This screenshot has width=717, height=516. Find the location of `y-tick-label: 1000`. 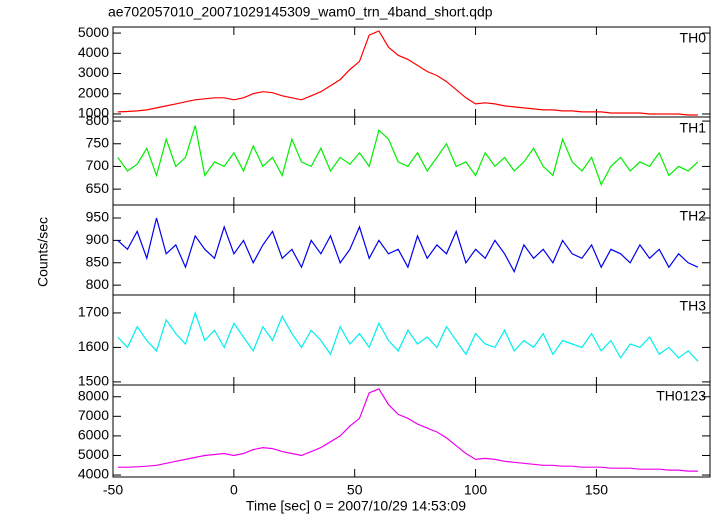

y-tick-label: 1000 is located at coordinates (93, 113).